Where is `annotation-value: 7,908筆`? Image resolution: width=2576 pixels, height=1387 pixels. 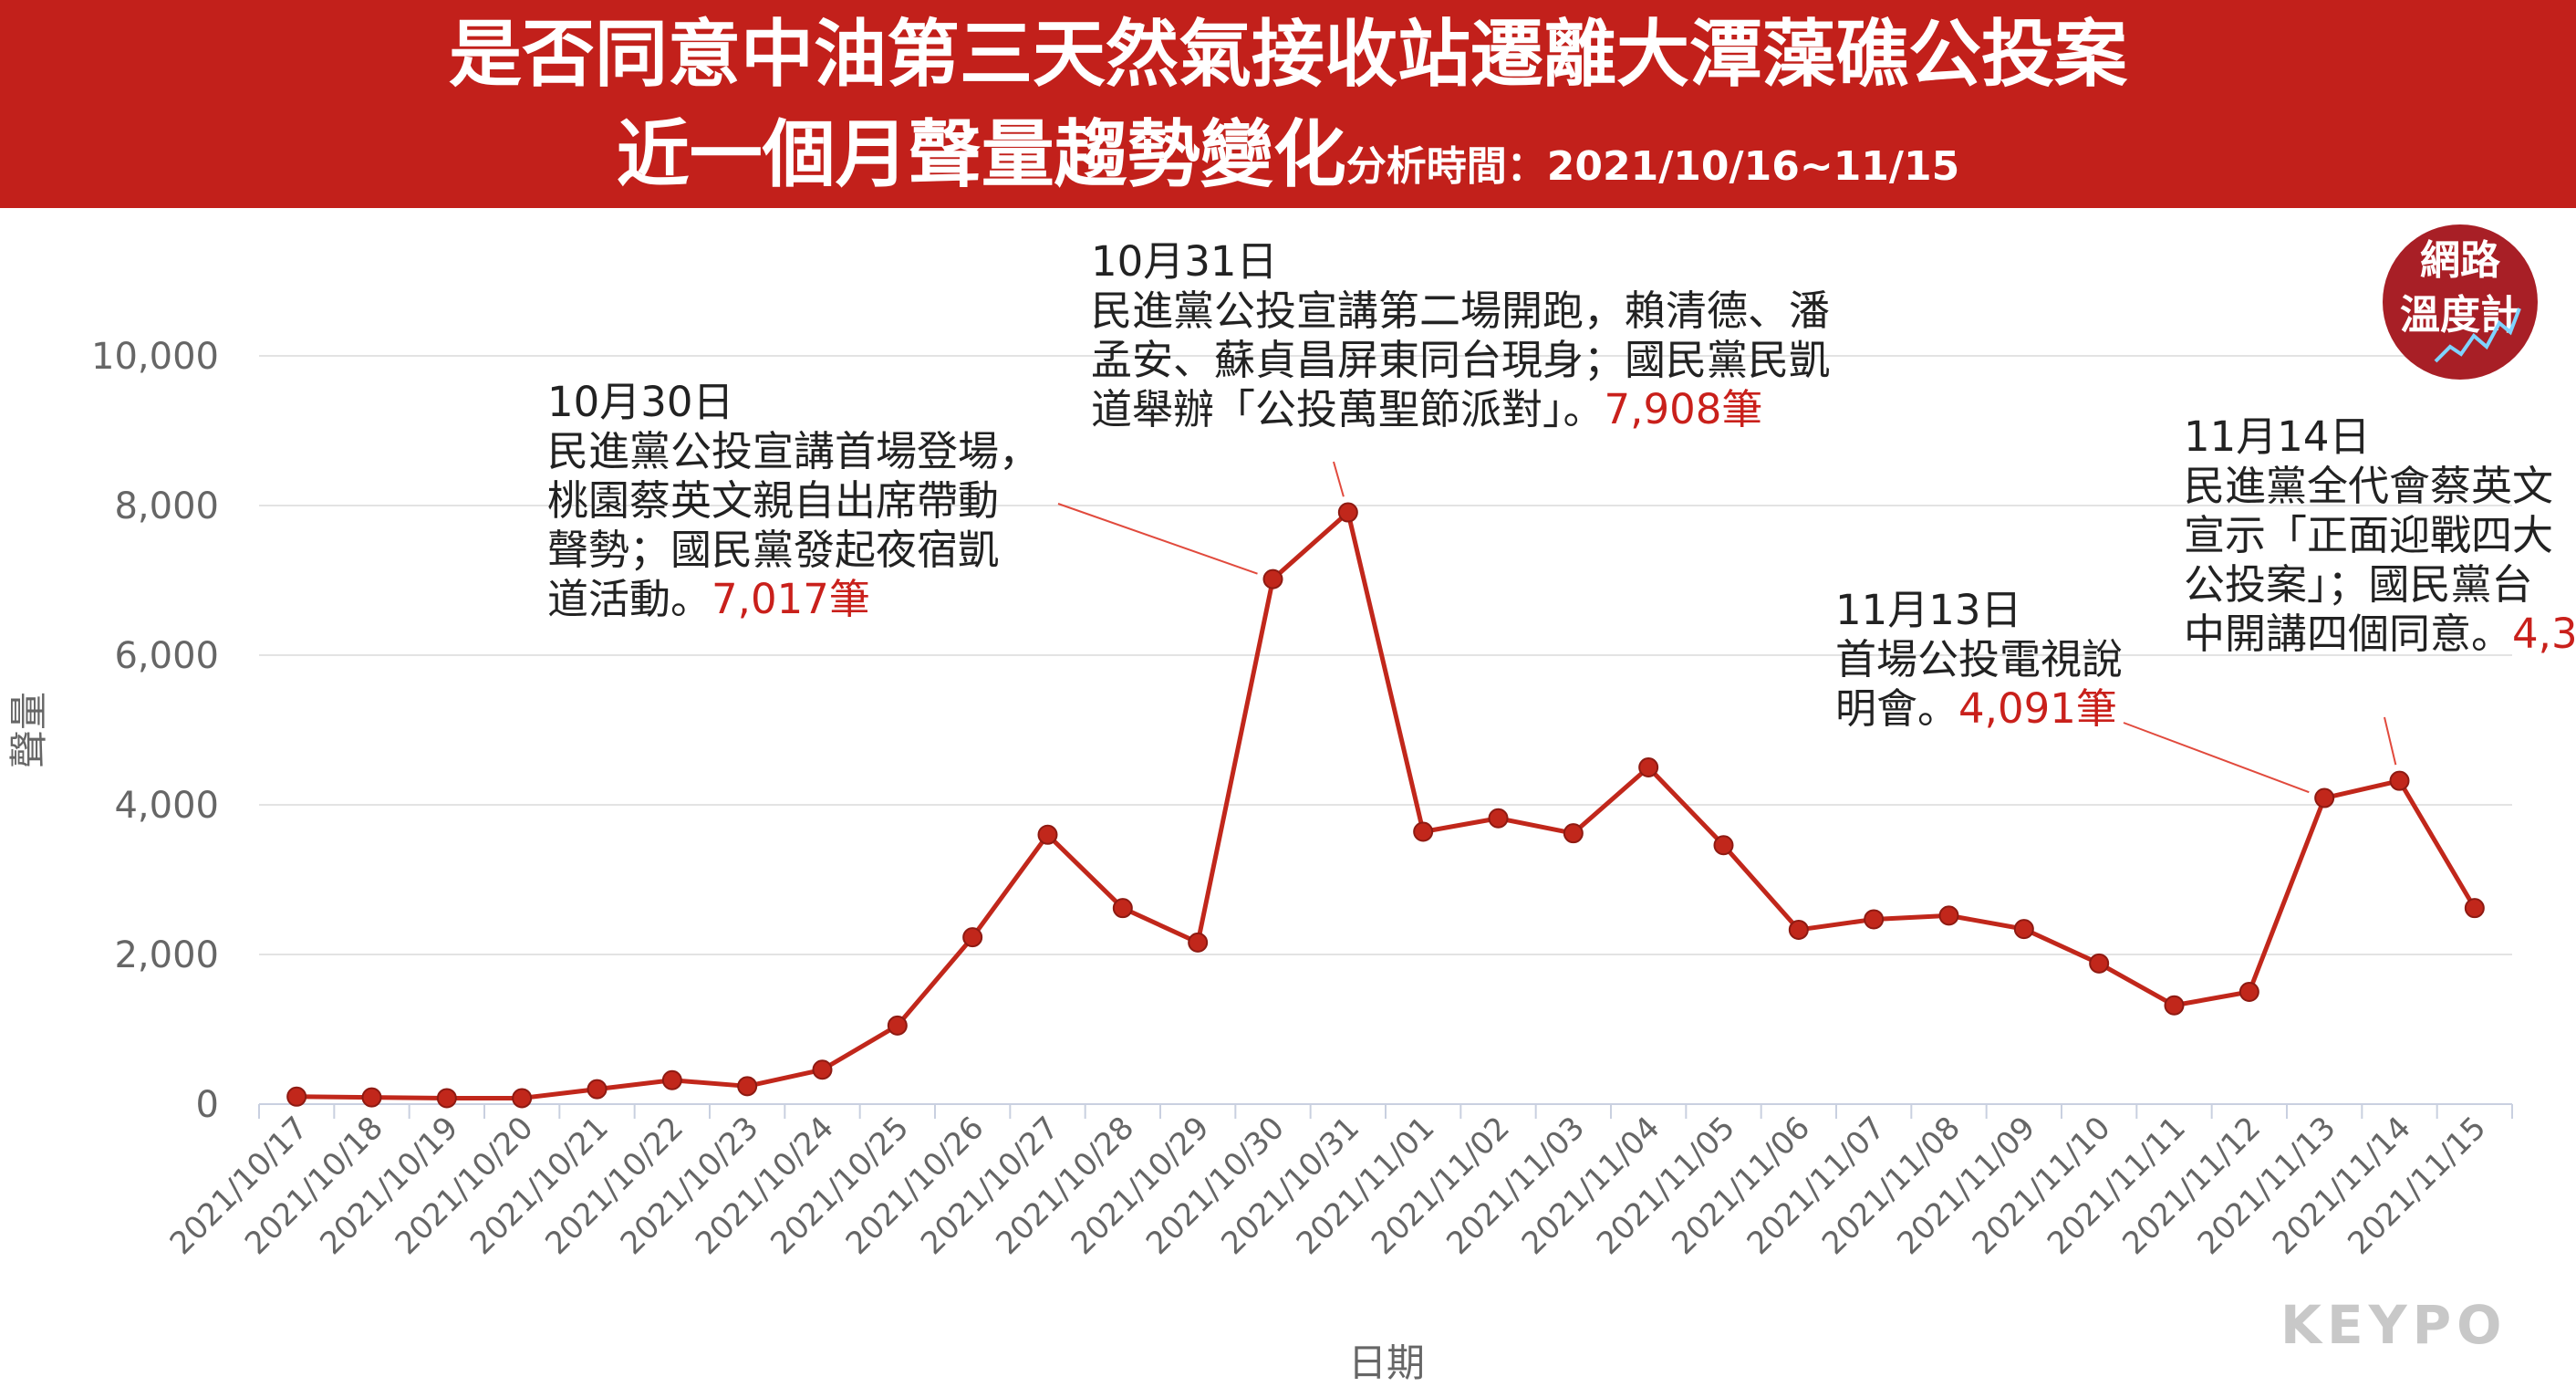 annotation-value: 7,908筆 is located at coordinates (1683, 409).